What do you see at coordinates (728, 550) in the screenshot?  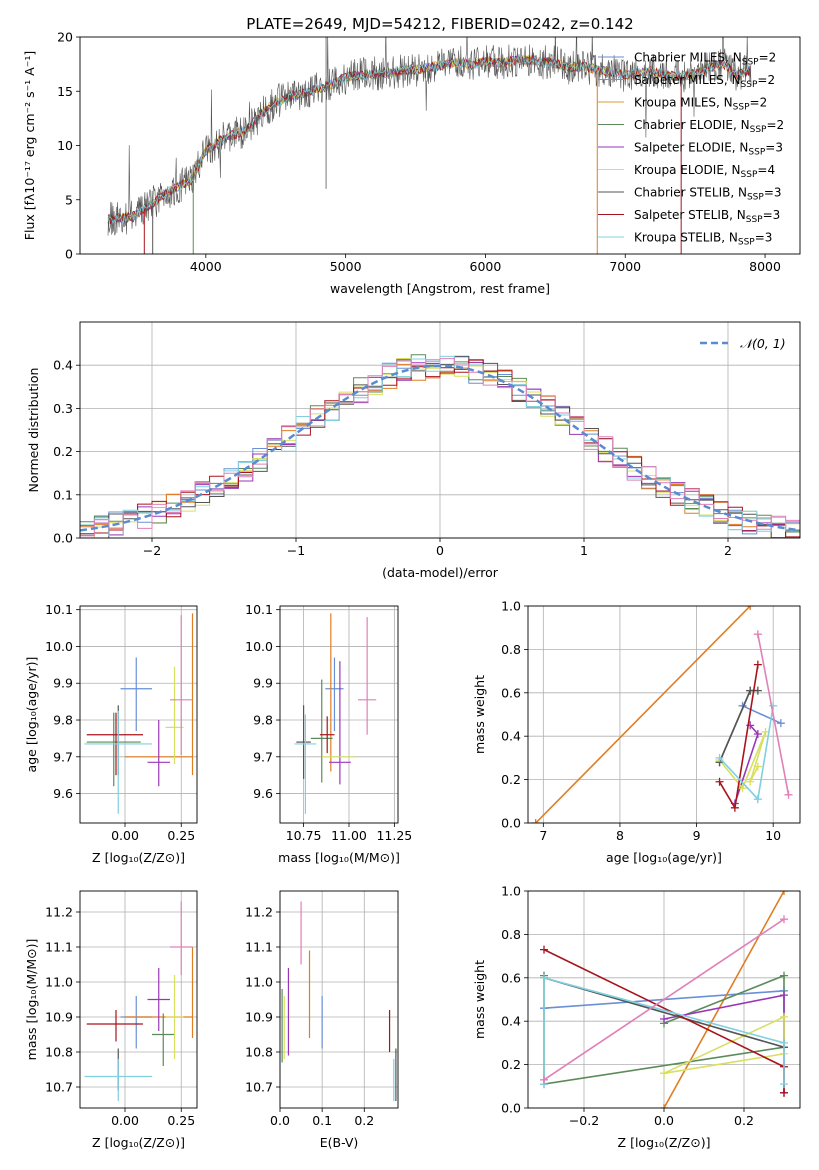 I see `x-tick-label: 2` at bounding box center [728, 550].